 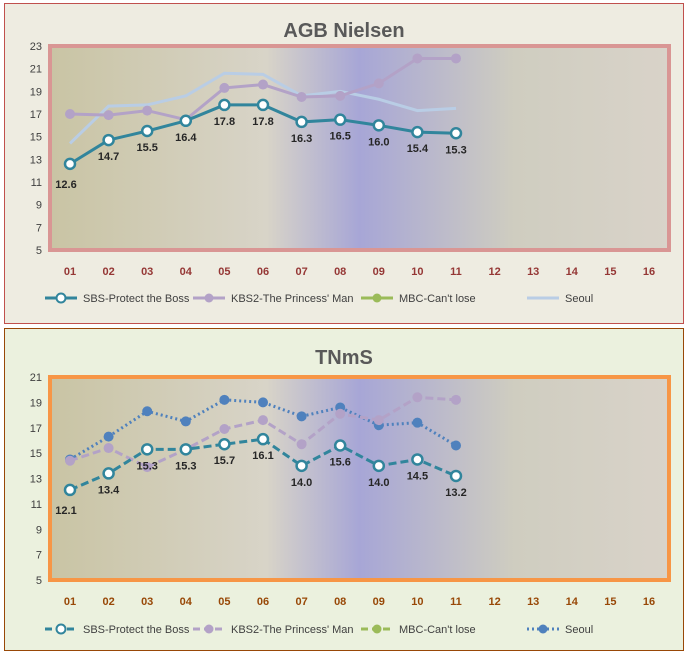 I want to click on x-tick-label: 07, so click(x=301, y=602).